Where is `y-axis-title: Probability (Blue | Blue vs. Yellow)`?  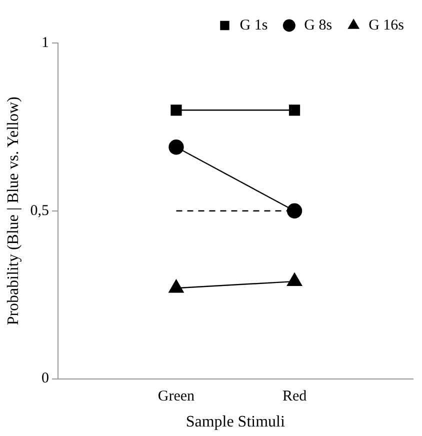 y-axis-title: Probability (Blue | Blue vs. Yellow) is located at coordinates (13, 211).